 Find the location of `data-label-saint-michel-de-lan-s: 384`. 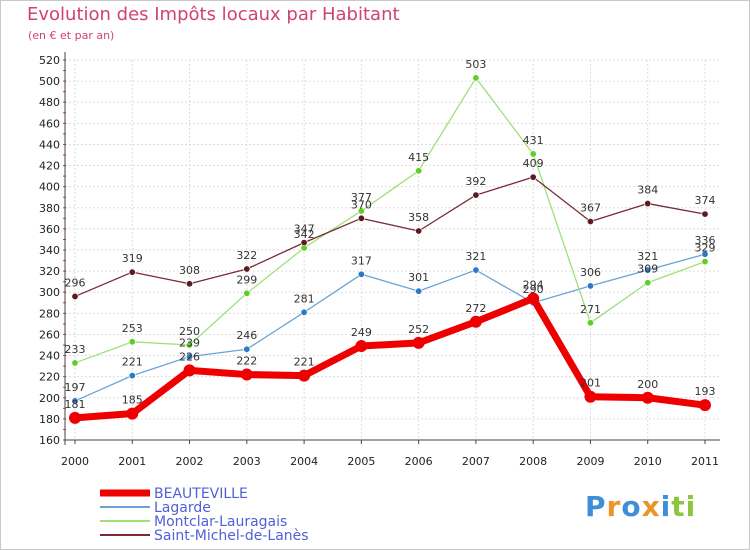

data-label-saint-michel-de-lan-s: 384 is located at coordinates (647, 190).